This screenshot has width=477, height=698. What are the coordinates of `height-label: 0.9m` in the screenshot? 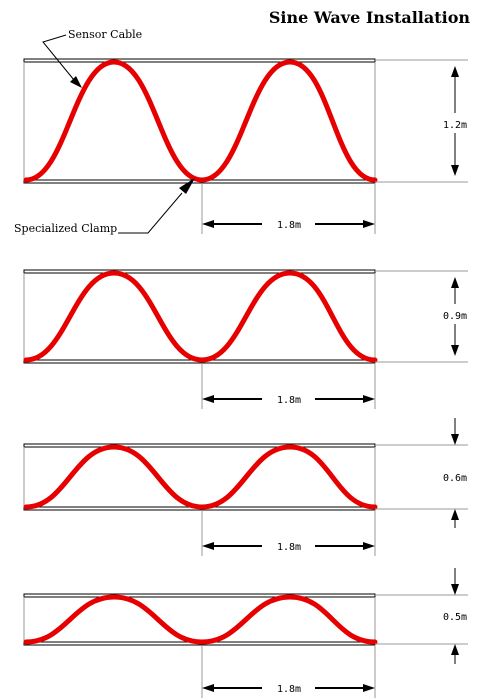 It's located at (455, 316).